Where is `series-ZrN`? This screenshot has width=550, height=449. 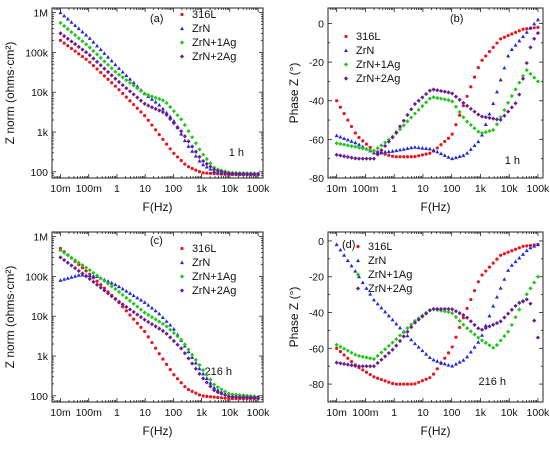
series-ZrN is located at coordinates (437, 305).